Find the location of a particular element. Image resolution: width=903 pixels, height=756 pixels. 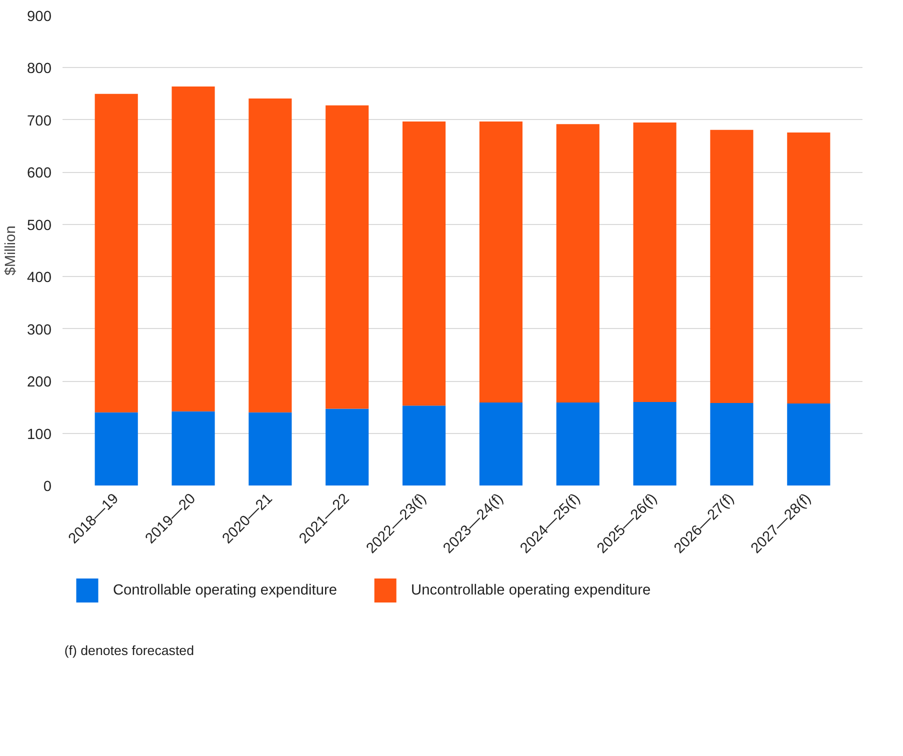

y-tick-label: 300 is located at coordinates (39, 330).